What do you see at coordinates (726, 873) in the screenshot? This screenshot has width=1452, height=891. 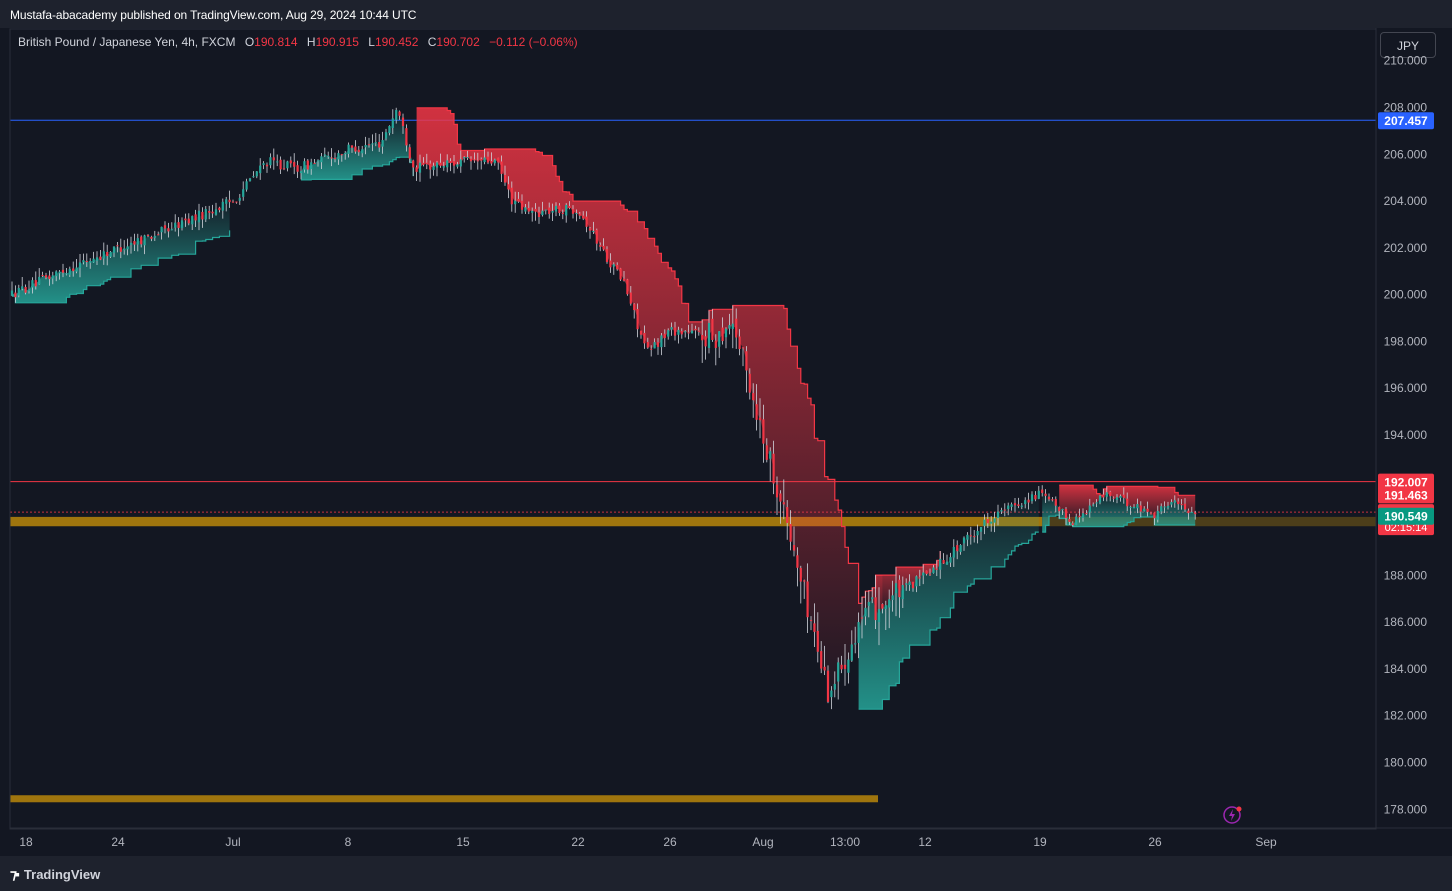 I see `bottom-bar` at bounding box center [726, 873].